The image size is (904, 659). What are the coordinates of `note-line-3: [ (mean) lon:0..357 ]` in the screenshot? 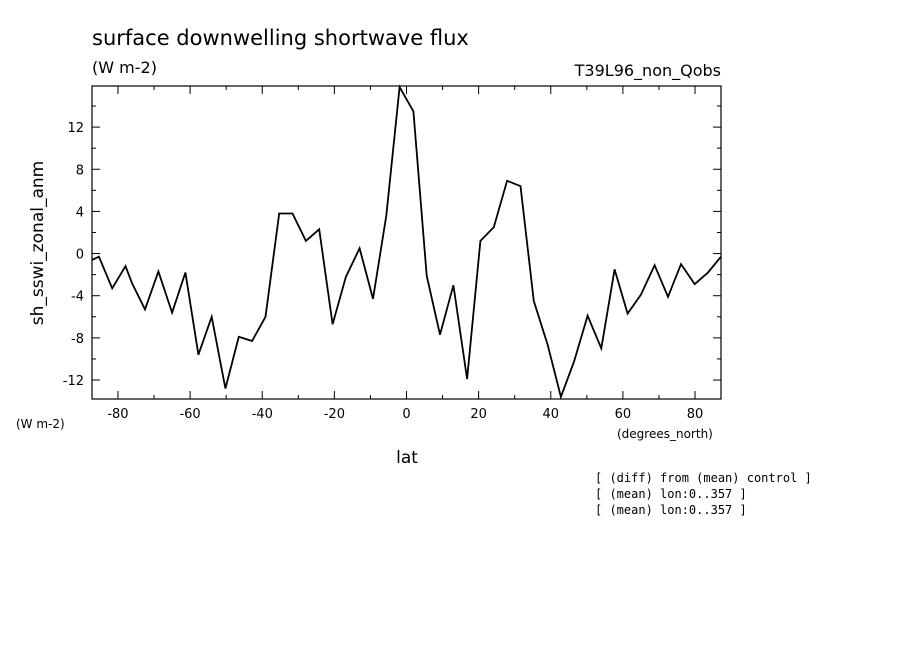 It's located at (671, 510).